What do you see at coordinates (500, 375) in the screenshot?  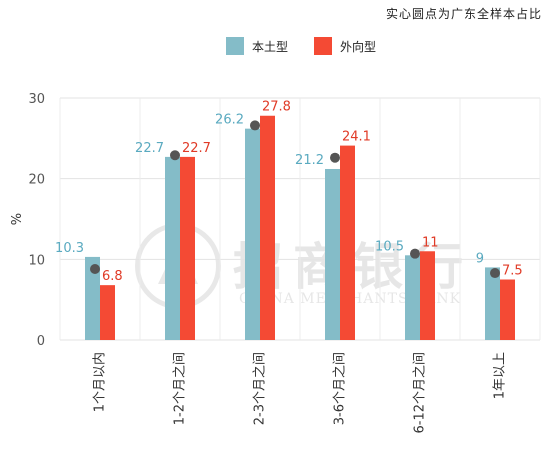 I see `x-tick-label: 1年以上` at bounding box center [500, 375].